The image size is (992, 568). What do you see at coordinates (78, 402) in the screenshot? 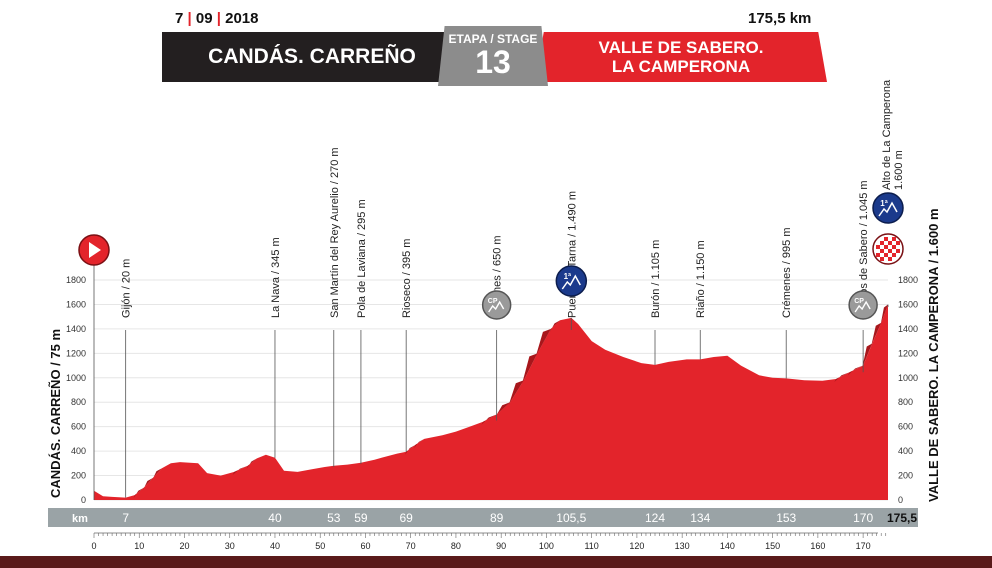
I see `y-tick-label-left: 800` at bounding box center [78, 402].